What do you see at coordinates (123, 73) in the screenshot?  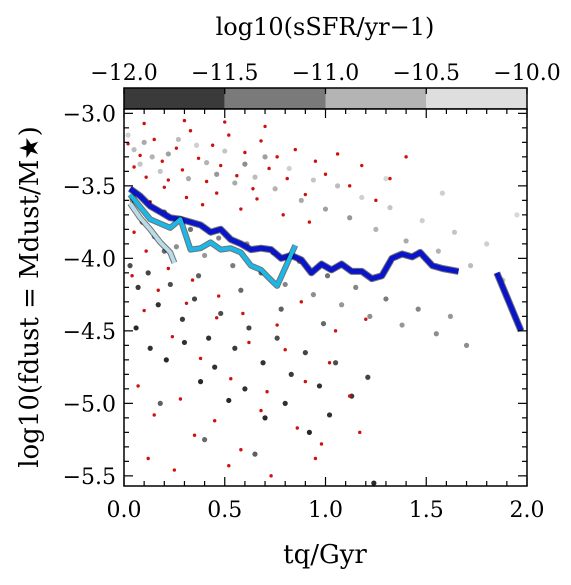 I see `colorbar-tick-label: −12.0` at bounding box center [123, 73].